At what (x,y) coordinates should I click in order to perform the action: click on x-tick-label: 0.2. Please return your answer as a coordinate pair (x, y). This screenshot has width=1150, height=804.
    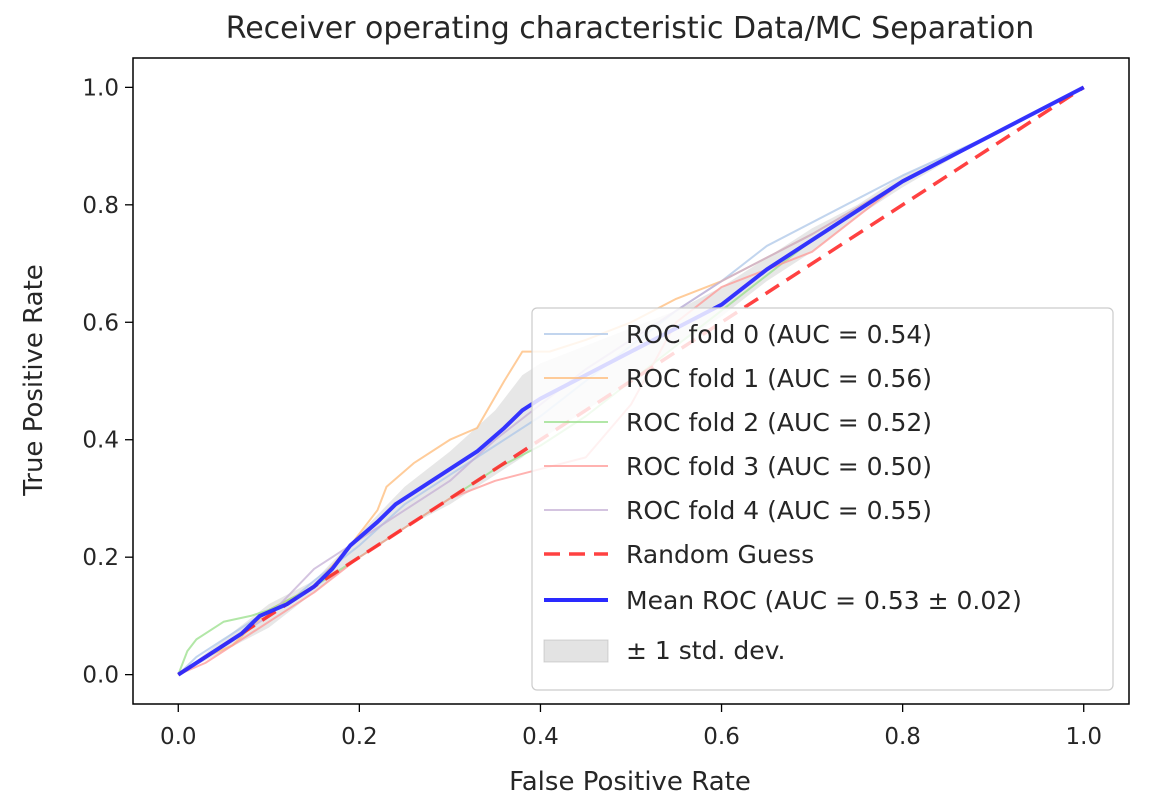
    Looking at the image, I should click on (359, 737).